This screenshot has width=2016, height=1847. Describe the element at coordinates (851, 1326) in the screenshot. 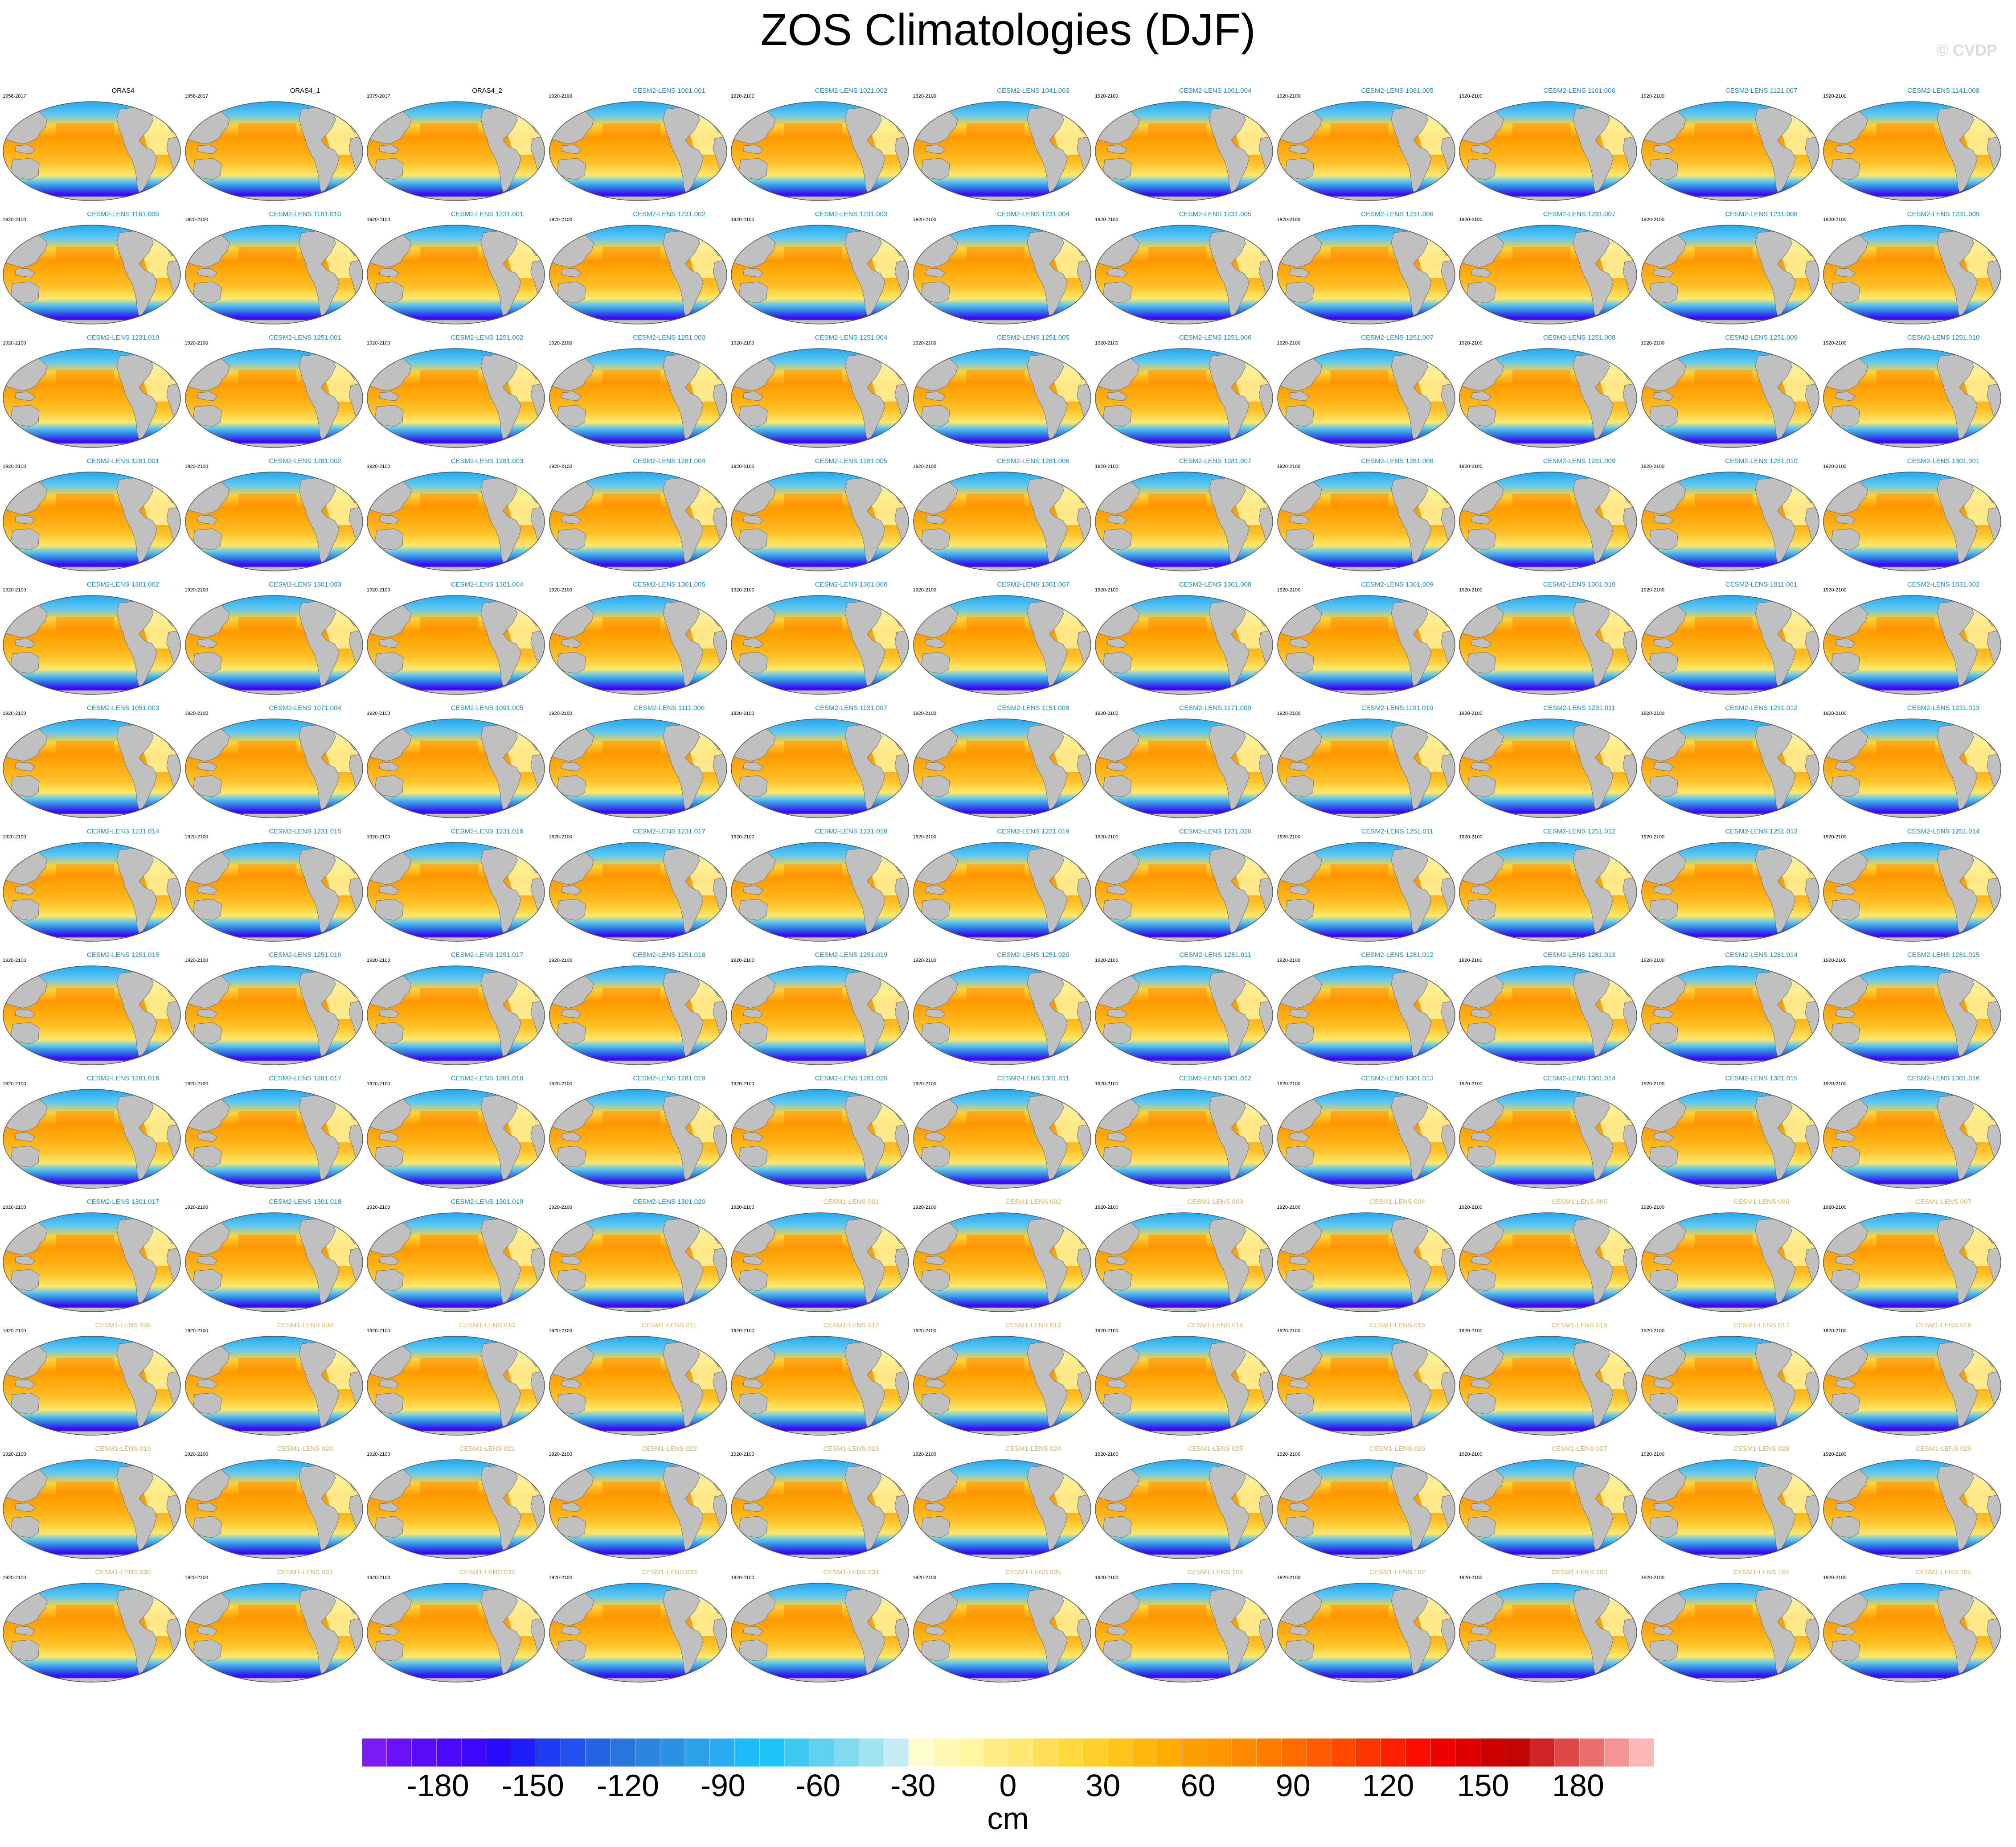

I see `panel-title: CESM1-LENS 012` at that location.